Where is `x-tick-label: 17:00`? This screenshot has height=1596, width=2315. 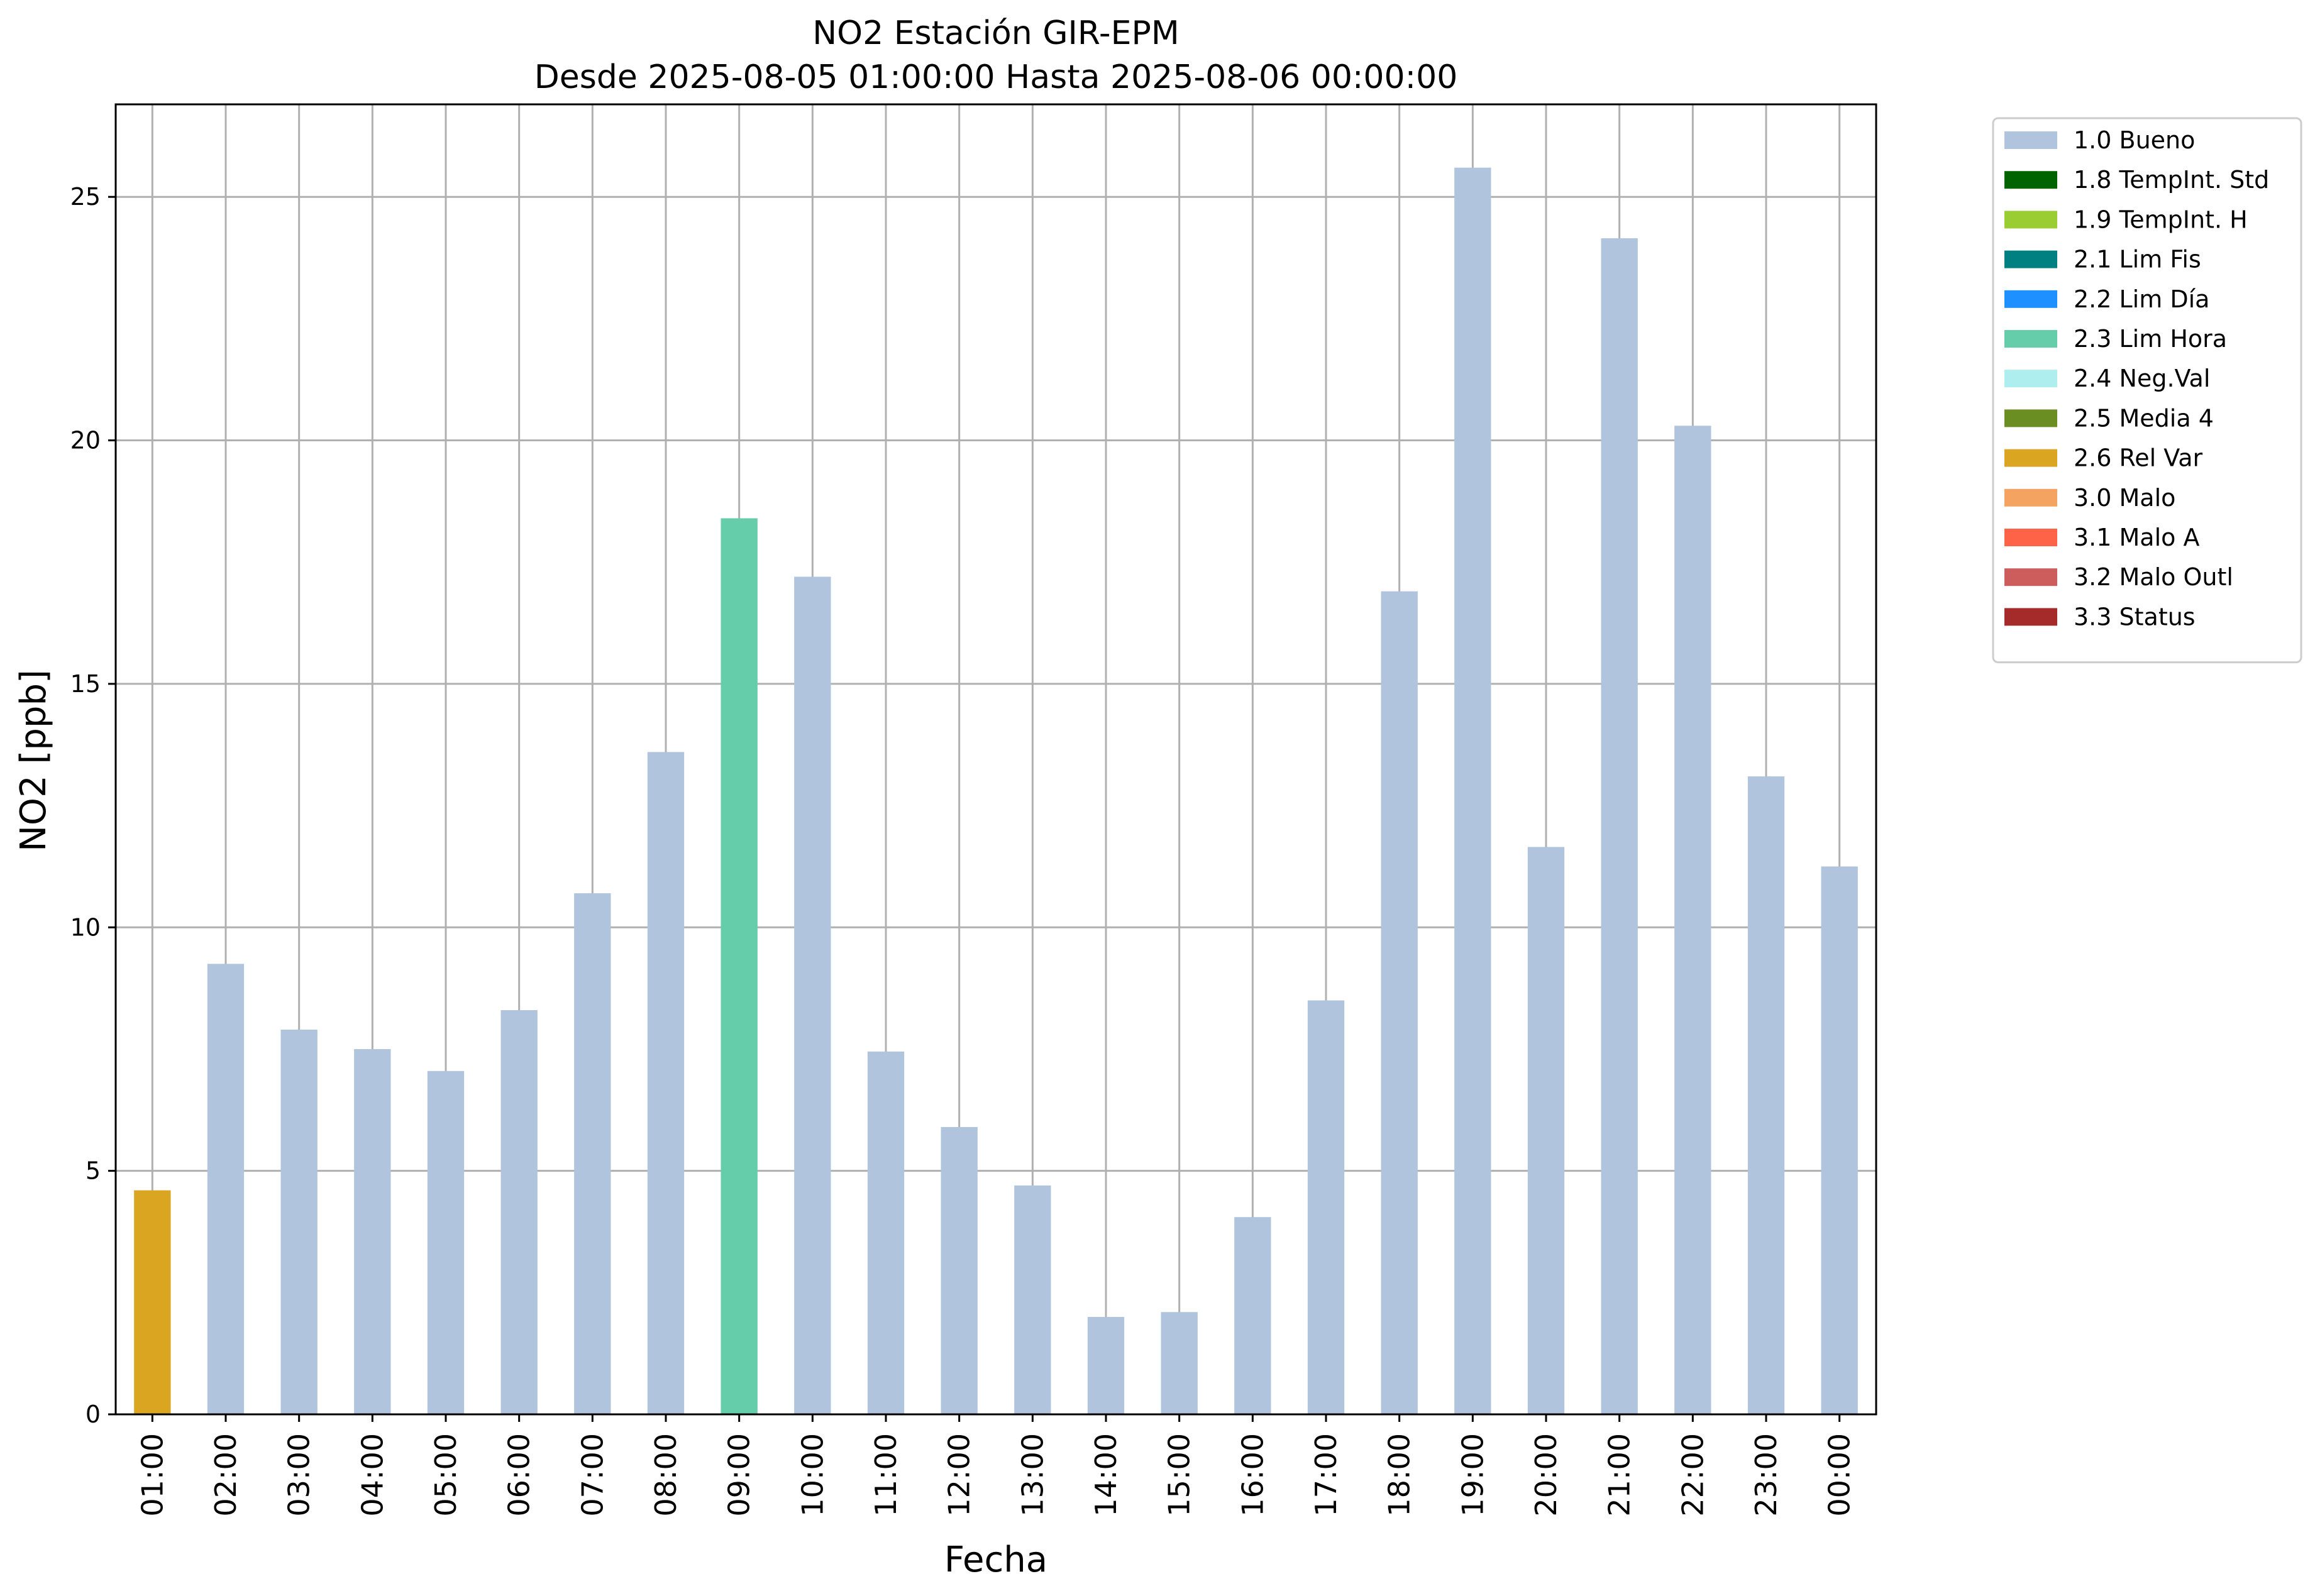 x-tick-label: 17:00 is located at coordinates (1326, 1475).